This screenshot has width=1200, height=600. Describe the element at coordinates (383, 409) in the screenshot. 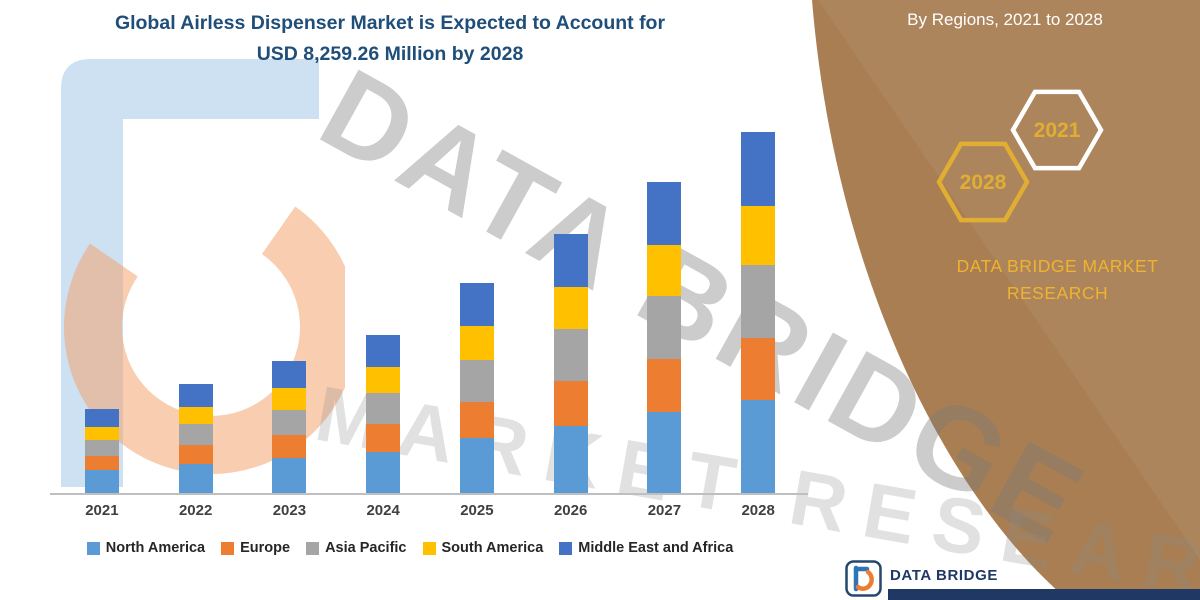

I see `bar-2024-asia_pacific` at that location.